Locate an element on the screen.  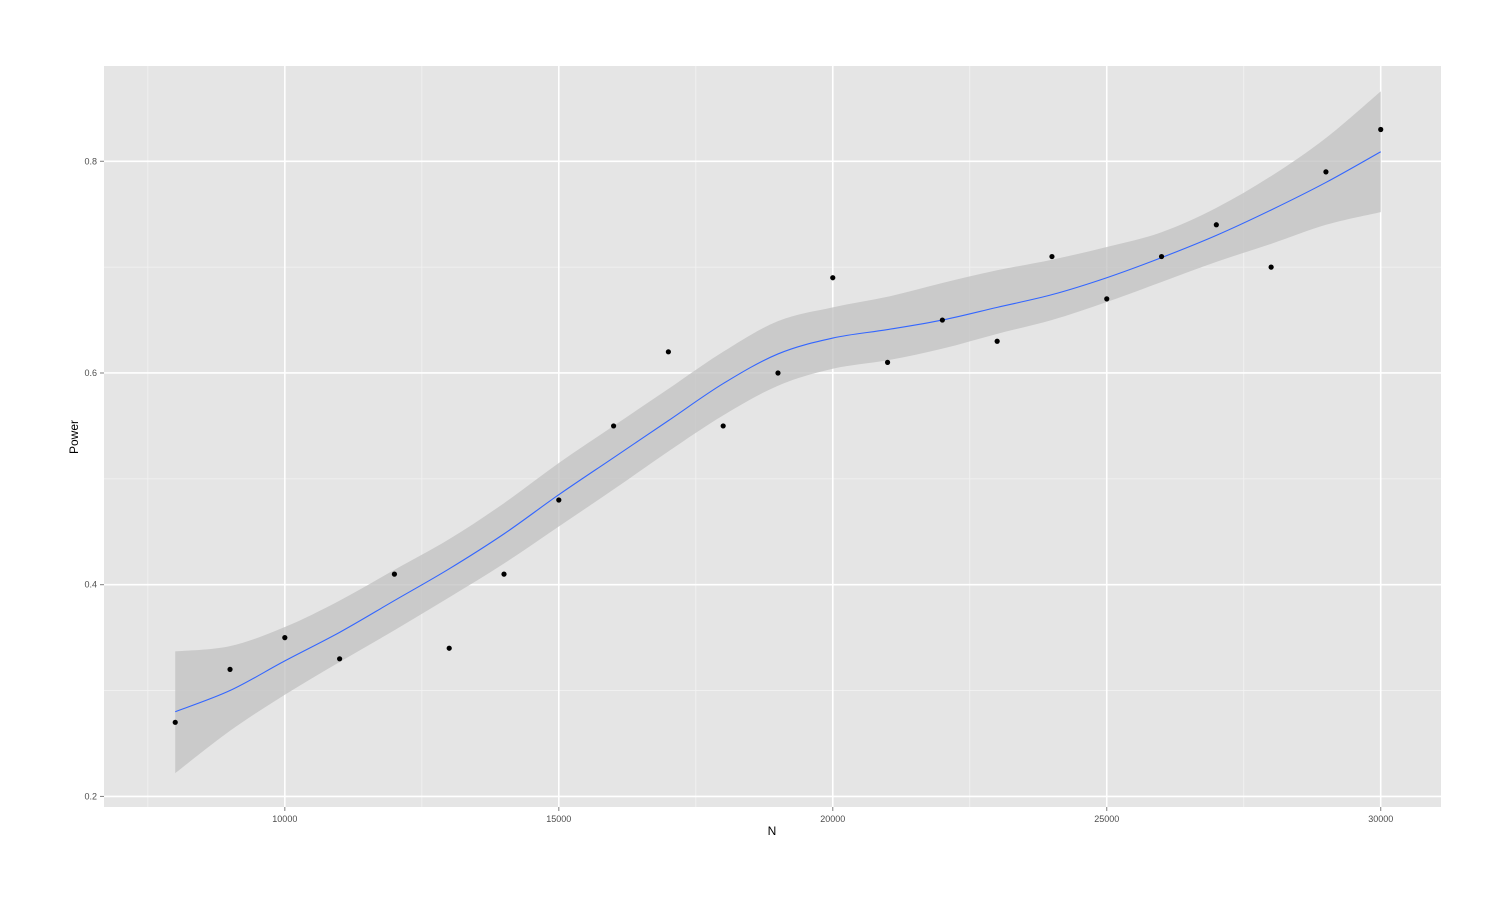
y-tick-label: 0.2 is located at coordinates (90, 796).